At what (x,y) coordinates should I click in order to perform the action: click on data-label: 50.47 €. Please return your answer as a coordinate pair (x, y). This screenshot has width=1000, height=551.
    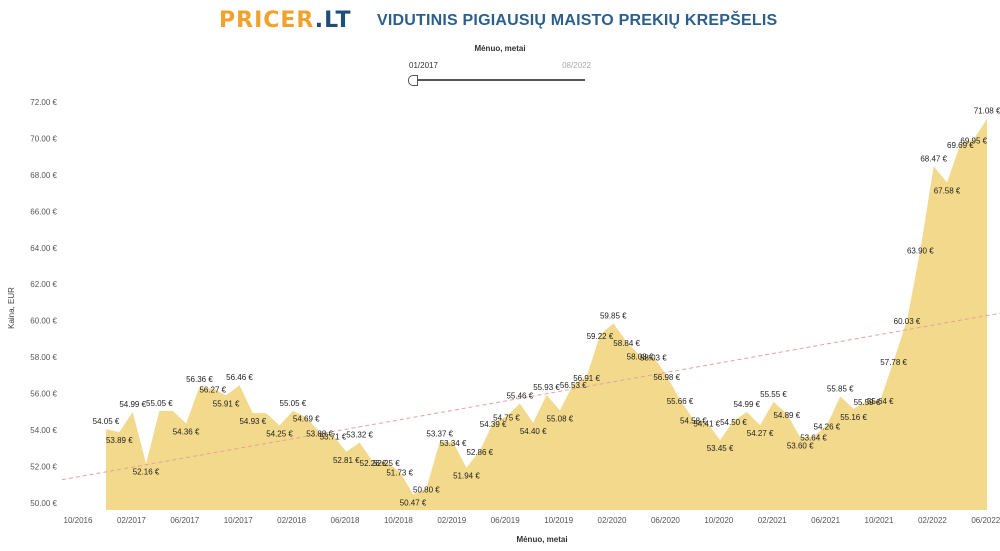
    Looking at the image, I should click on (413, 502).